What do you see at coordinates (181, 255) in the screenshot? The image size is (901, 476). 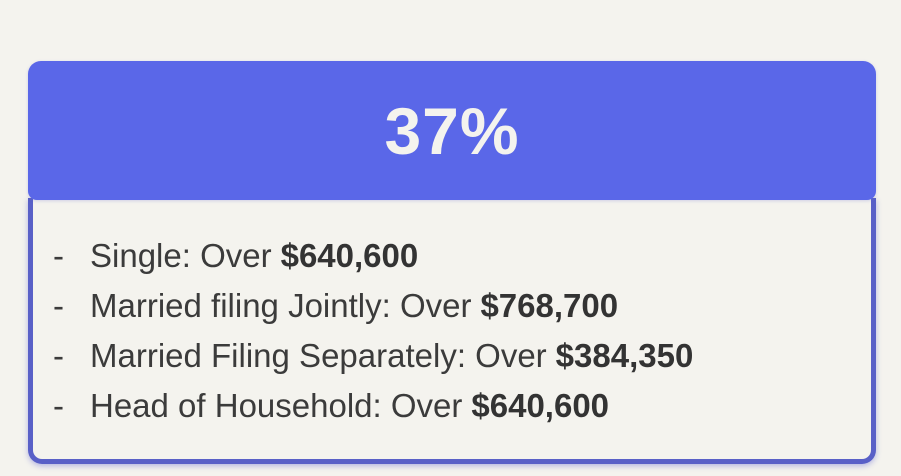 I see `filing-status-label: Single: Over` at bounding box center [181, 255].